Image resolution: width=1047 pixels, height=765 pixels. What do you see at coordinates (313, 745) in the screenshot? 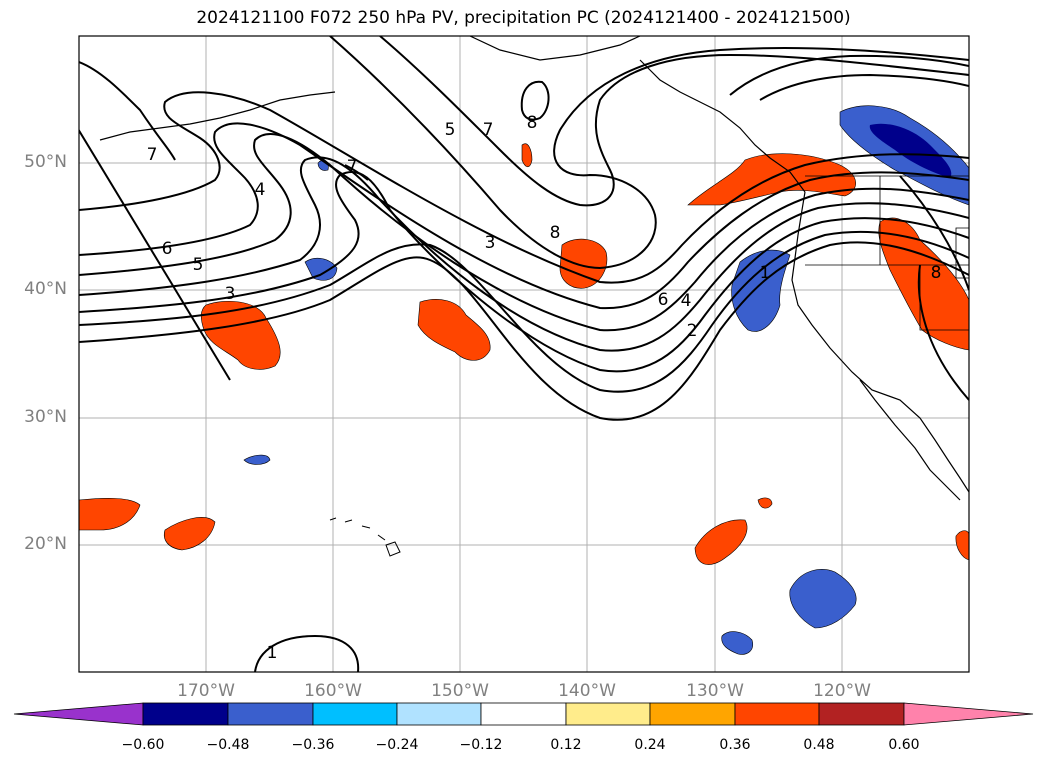
I see `colorbar-tick-label: −0.36` at bounding box center [313, 745].